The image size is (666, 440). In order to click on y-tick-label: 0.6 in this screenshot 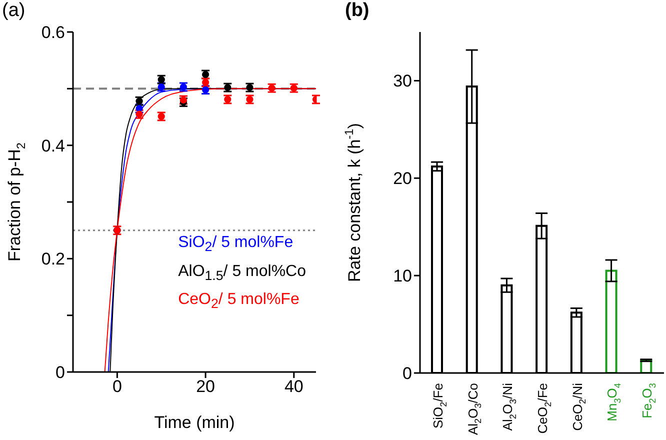, I will do `click(53, 32)`.